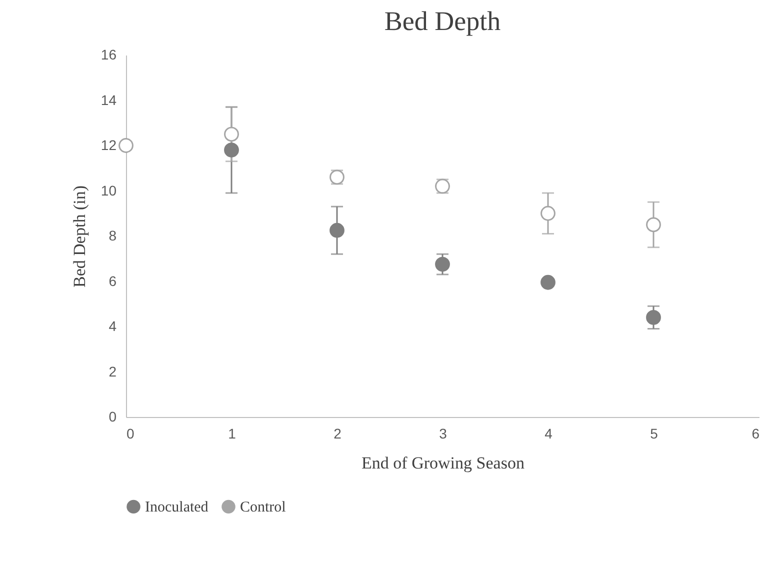 This screenshot has height=587, width=781. What do you see at coordinates (443, 21) in the screenshot?
I see `chart-title: Bed Depth` at bounding box center [443, 21].